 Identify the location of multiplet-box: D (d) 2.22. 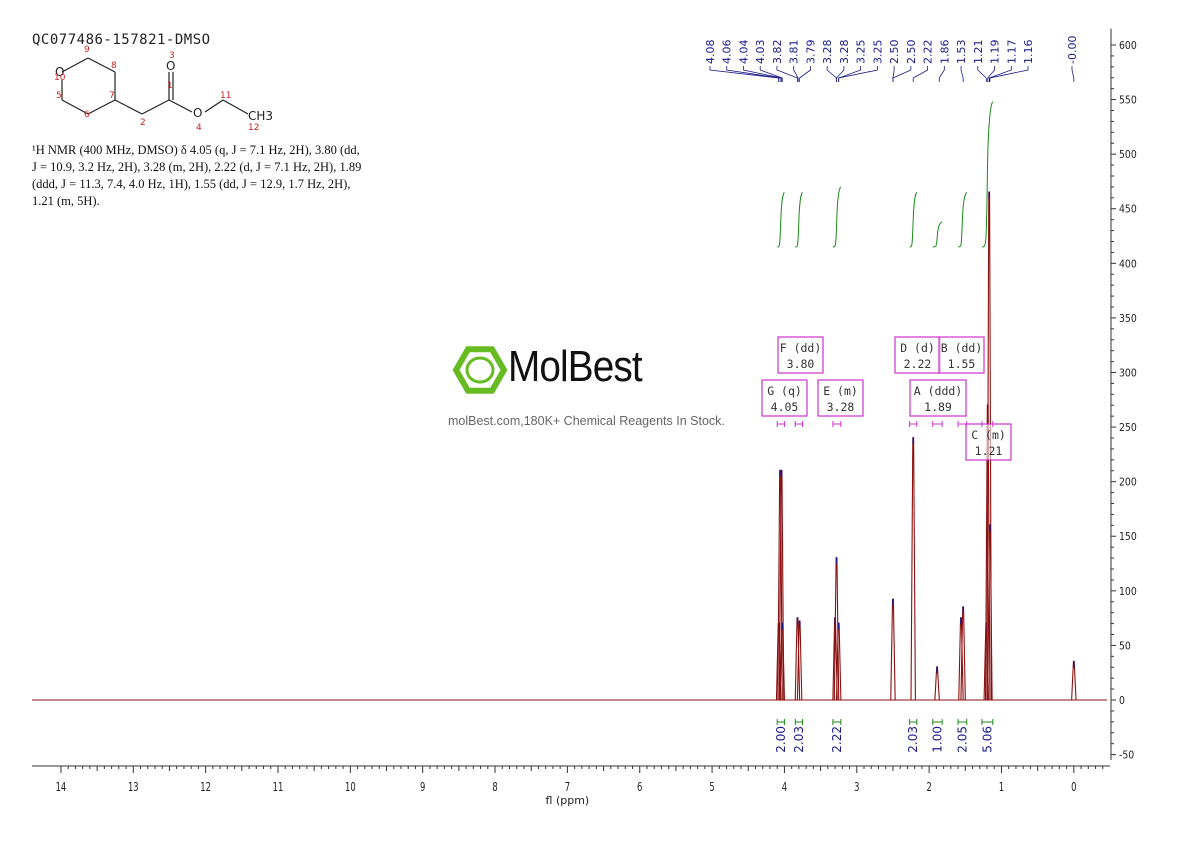
(917, 355).